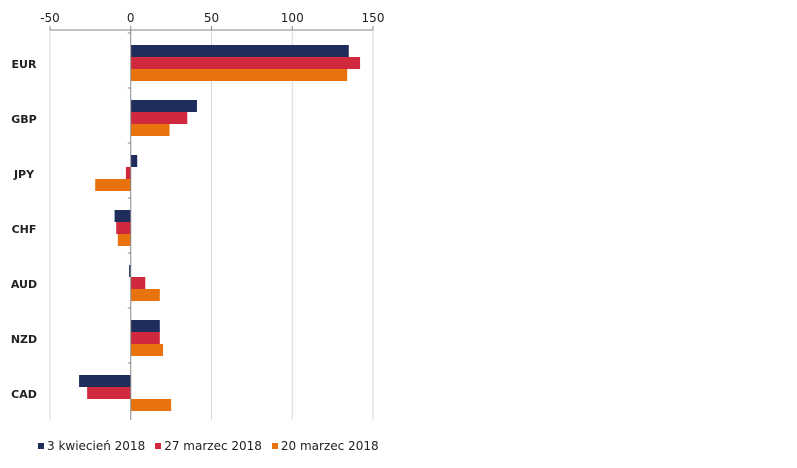 This screenshot has height=468, width=797. I want to click on x-tick-label: 150, so click(373, 18).